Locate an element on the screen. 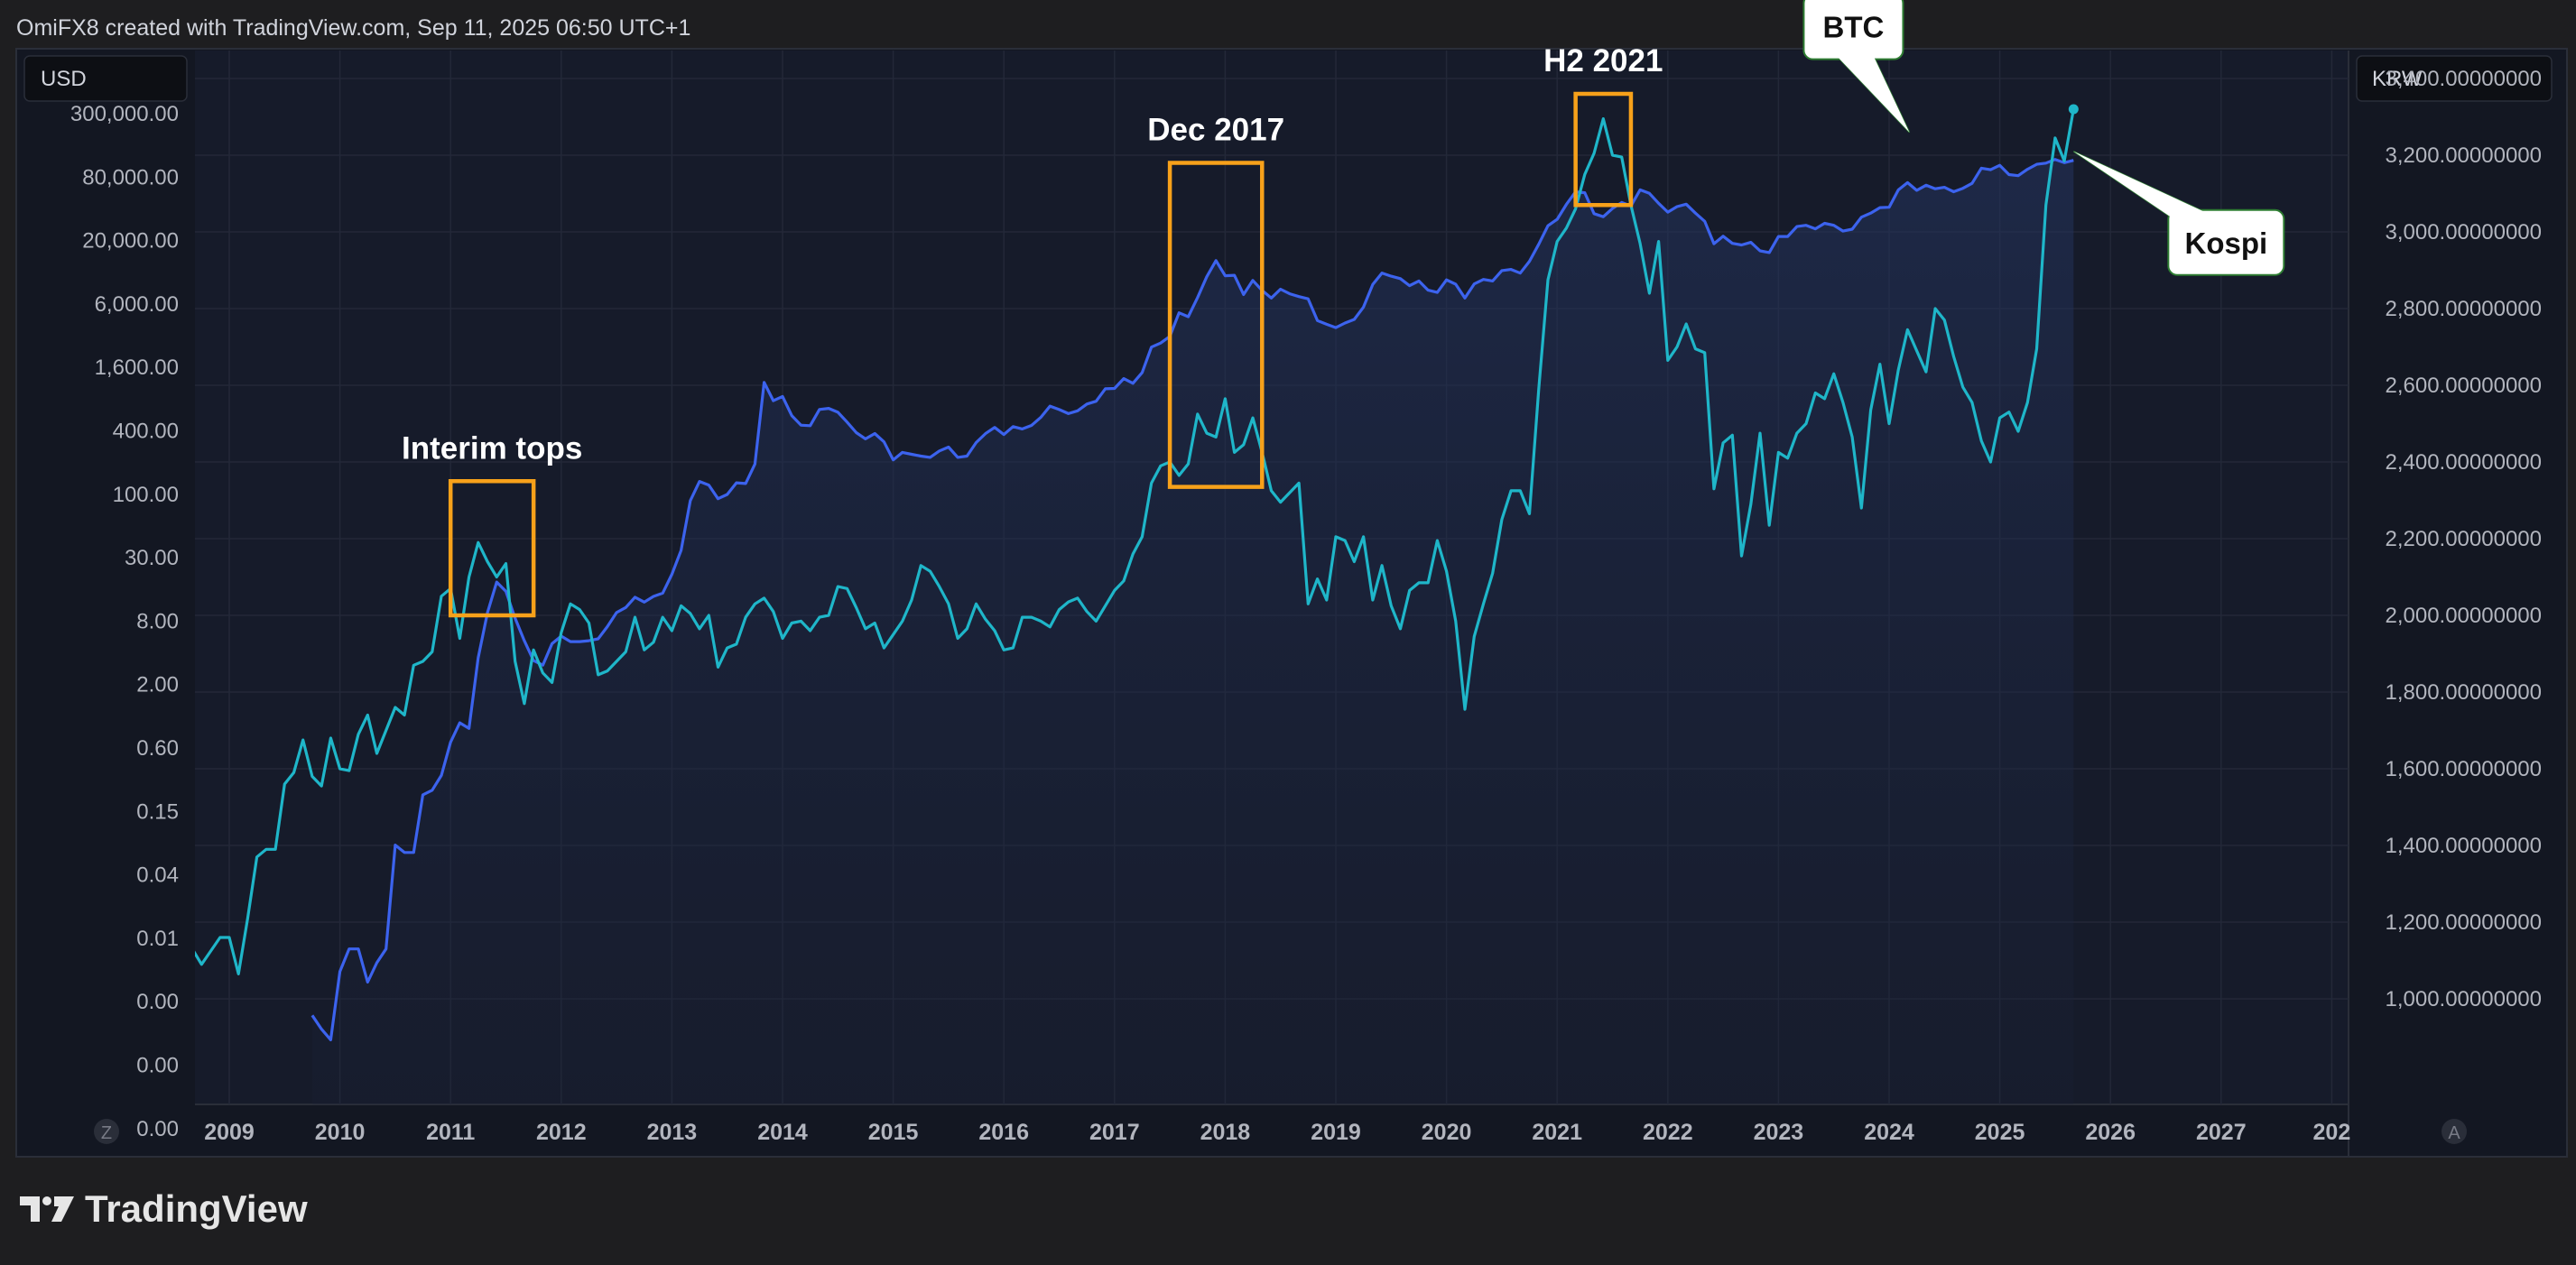 The width and height of the screenshot is (2576, 1265). callout-label: BTC is located at coordinates (1854, 27).